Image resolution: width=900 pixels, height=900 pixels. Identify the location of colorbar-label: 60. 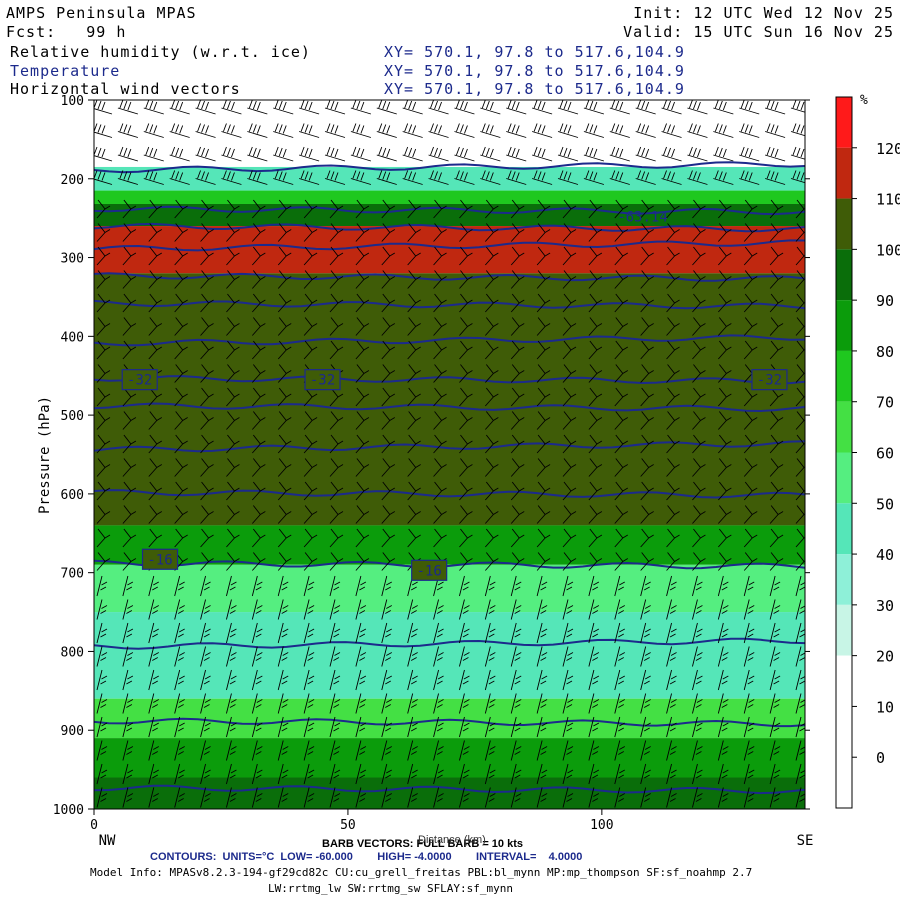
(885, 454).